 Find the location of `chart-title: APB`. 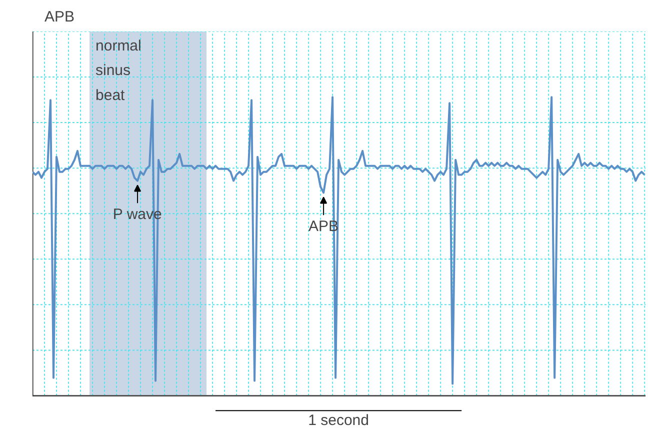

chart-title: APB is located at coordinates (59, 17).